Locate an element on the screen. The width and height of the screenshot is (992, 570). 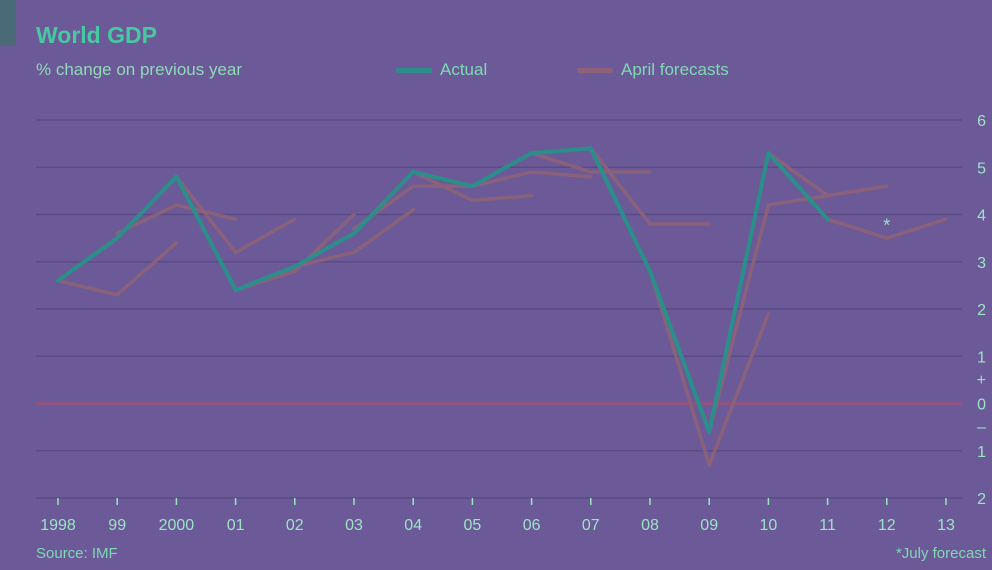
x-tick-label: 1998 is located at coordinates (58, 525).